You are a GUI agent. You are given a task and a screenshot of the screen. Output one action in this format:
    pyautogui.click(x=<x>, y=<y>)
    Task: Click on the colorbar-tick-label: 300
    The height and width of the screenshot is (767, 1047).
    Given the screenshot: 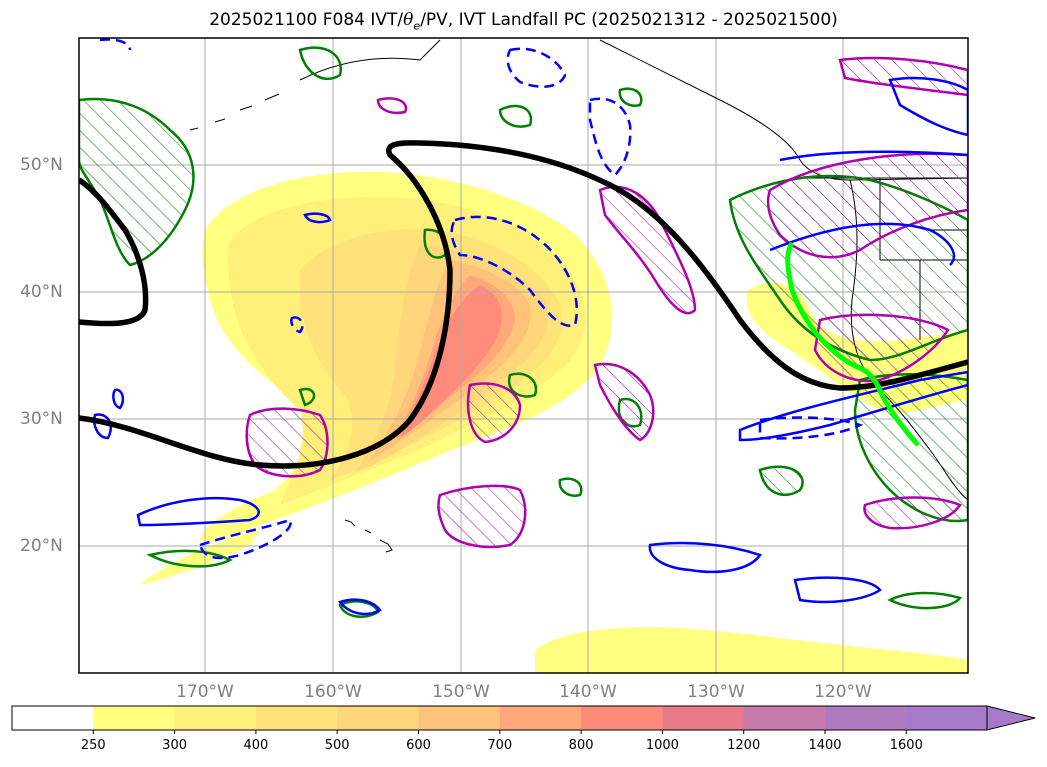 What is the action you would take?
    pyautogui.click(x=174, y=745)
    